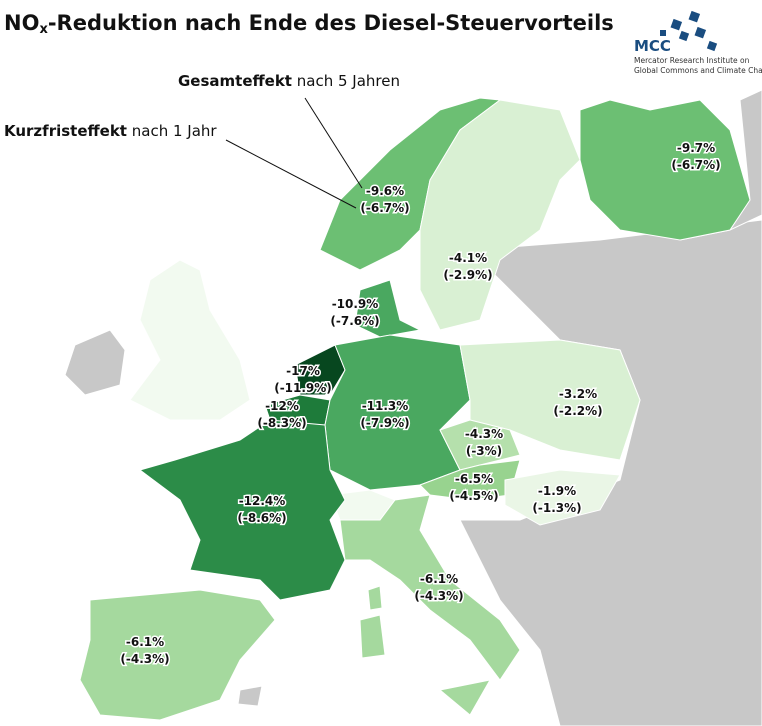  Describe the element at coordinates (698, 70) in the screenshot. I see `logo-text: Global Commons and Climate Change` at that location.